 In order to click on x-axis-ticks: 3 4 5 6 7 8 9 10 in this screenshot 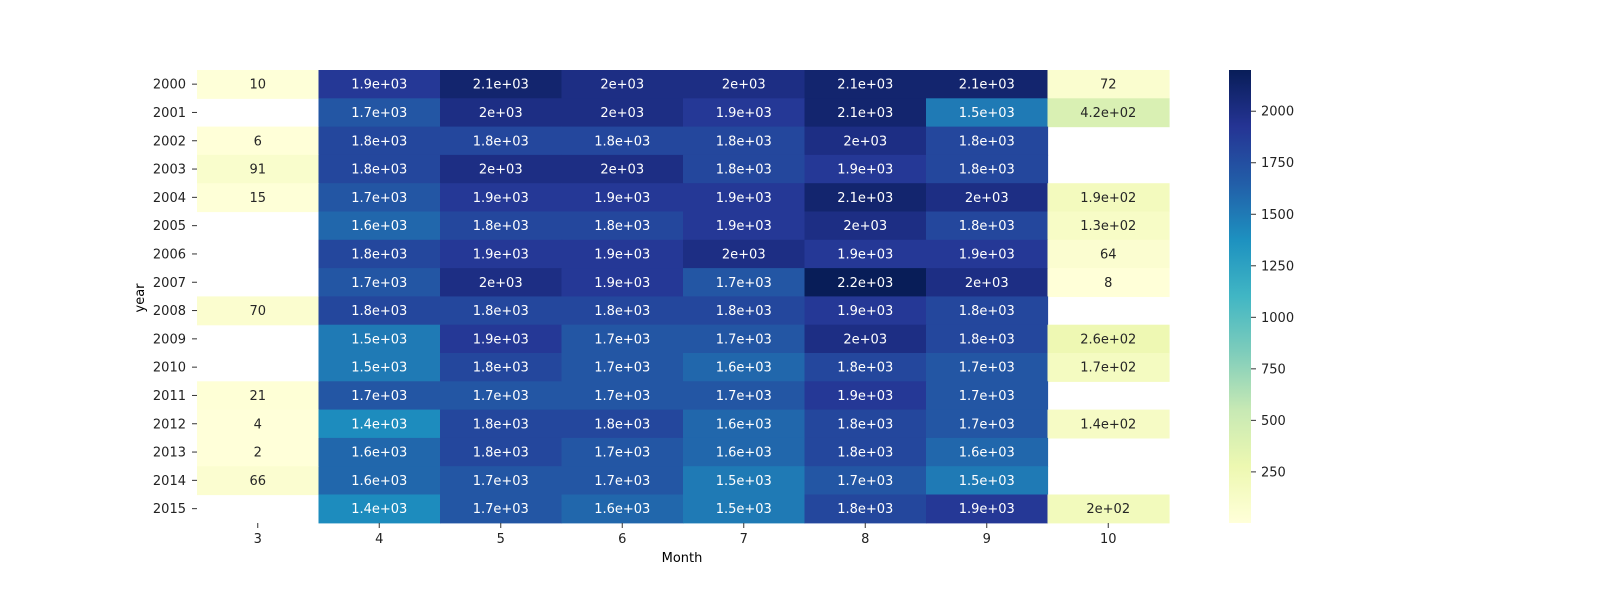, I will do `click(685, 535)`.